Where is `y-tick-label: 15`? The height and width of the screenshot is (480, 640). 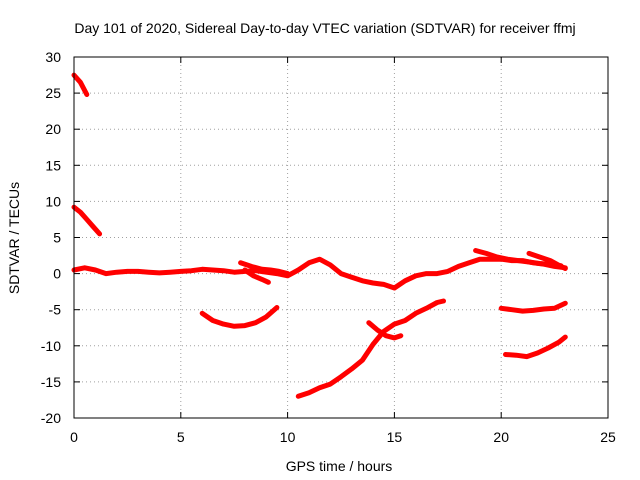 y-tick-label: 15 is located at coordinates (53, 165).